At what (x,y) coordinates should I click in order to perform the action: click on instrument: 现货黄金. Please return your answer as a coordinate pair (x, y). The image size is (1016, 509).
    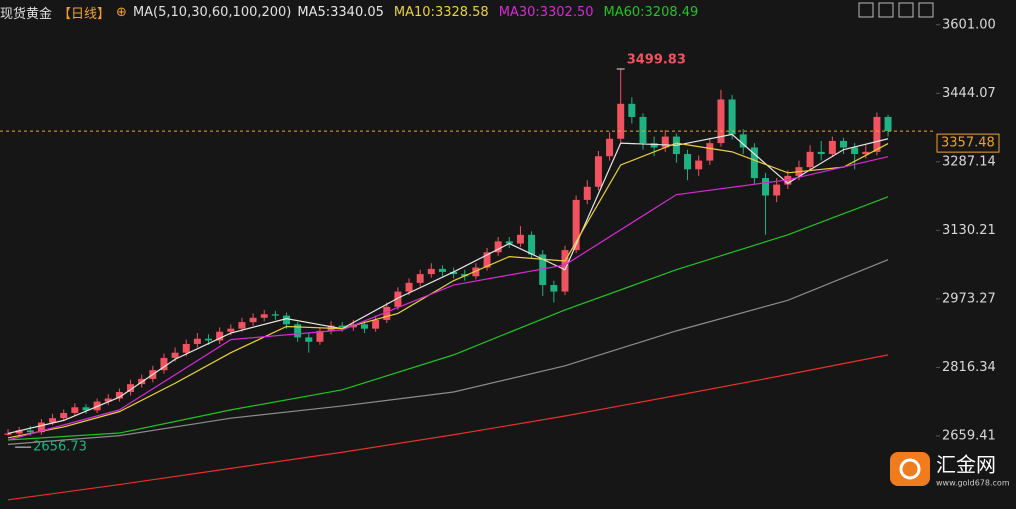
    Looking at the image, I should click on (26, 14).